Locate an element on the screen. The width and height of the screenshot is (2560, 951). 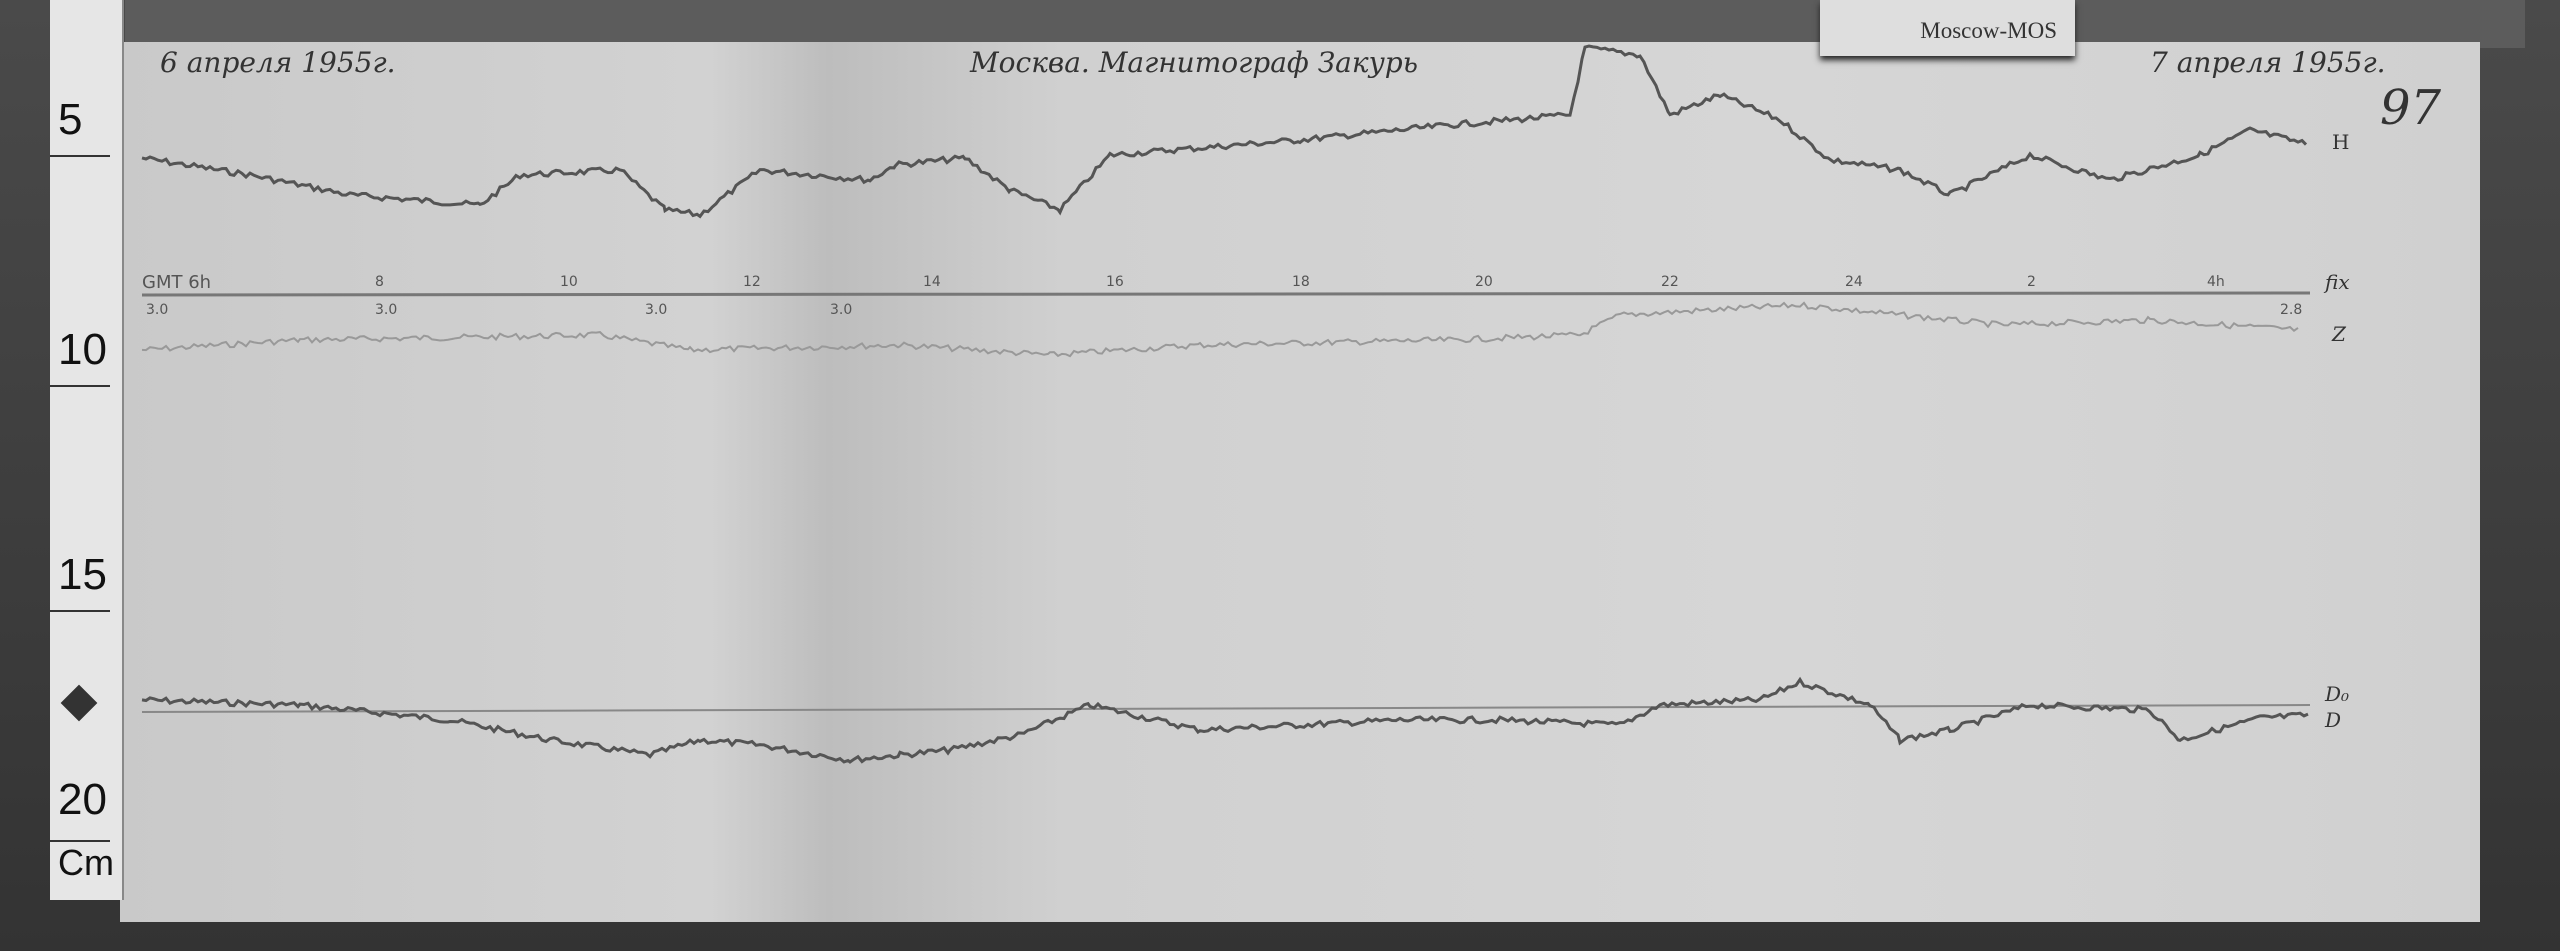
ruler-mark: 10 is located at coordinates (82, 349).